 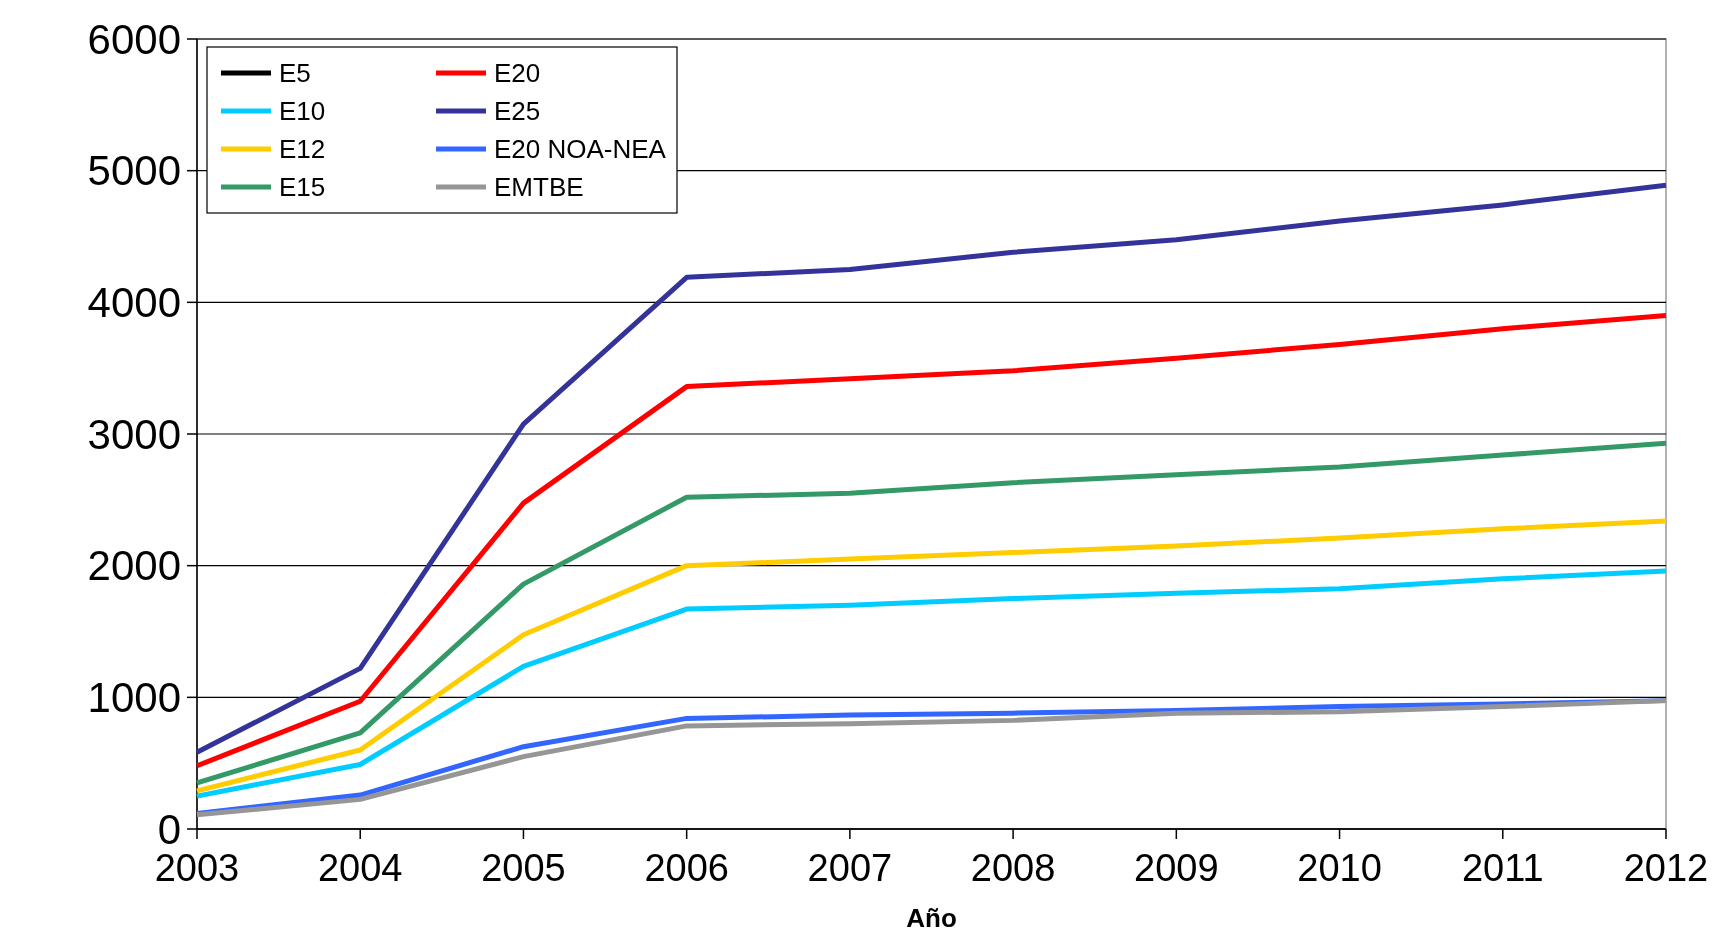 What do you see at coordinates (686, 868) in the screenshot?
I see `x-tick-label: 2006` at bounding box center [686, 868].